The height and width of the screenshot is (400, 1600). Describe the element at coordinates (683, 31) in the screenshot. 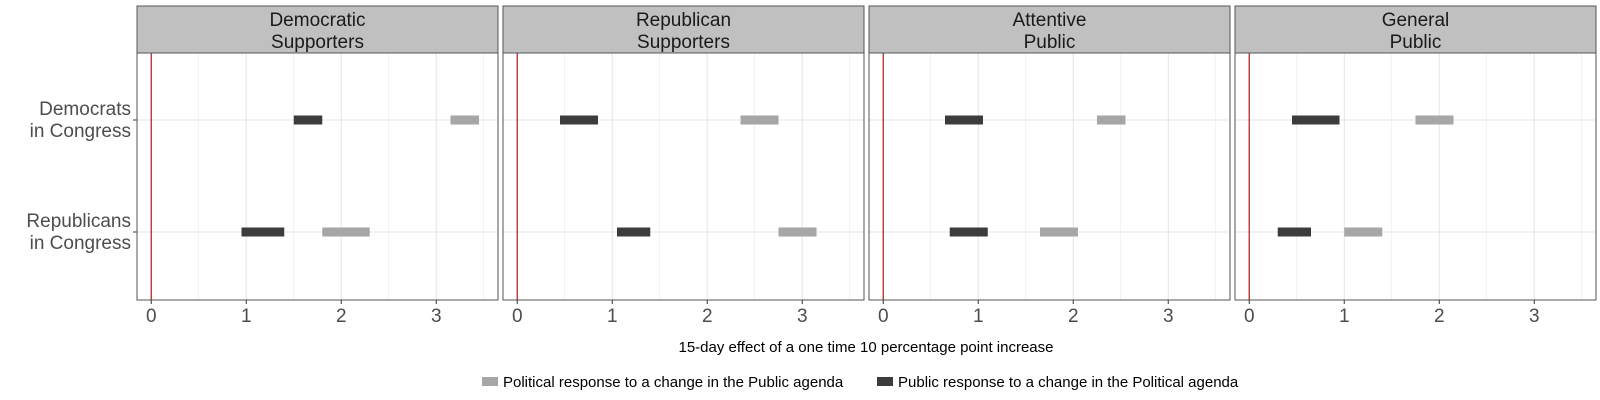

I see `facet-title-1: Republican Supporters` at that location.